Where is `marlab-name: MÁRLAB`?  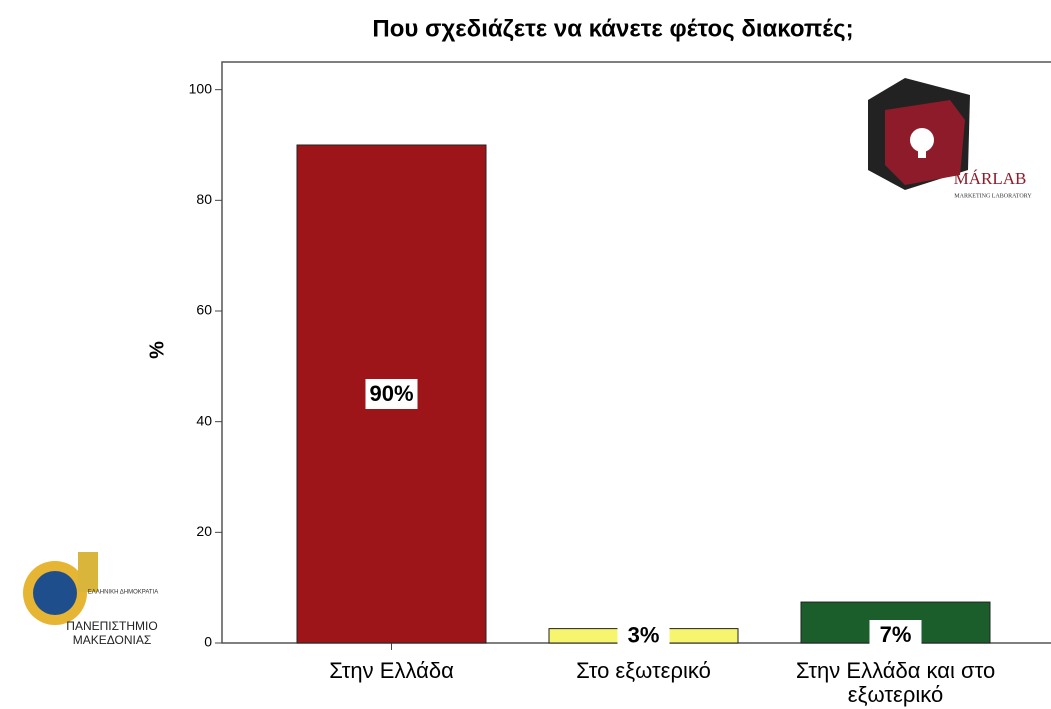
marlab-name: MÁRLAB is located at coordinates (990, 178).